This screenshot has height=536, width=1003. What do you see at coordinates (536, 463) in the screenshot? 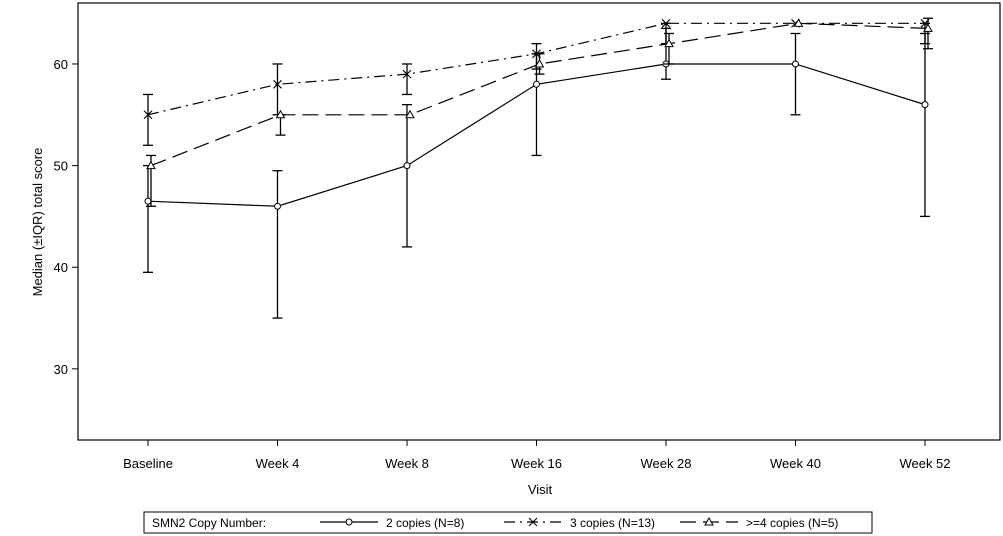
I see `x-tick-label: Week 16` at bounding box center [536, 463].